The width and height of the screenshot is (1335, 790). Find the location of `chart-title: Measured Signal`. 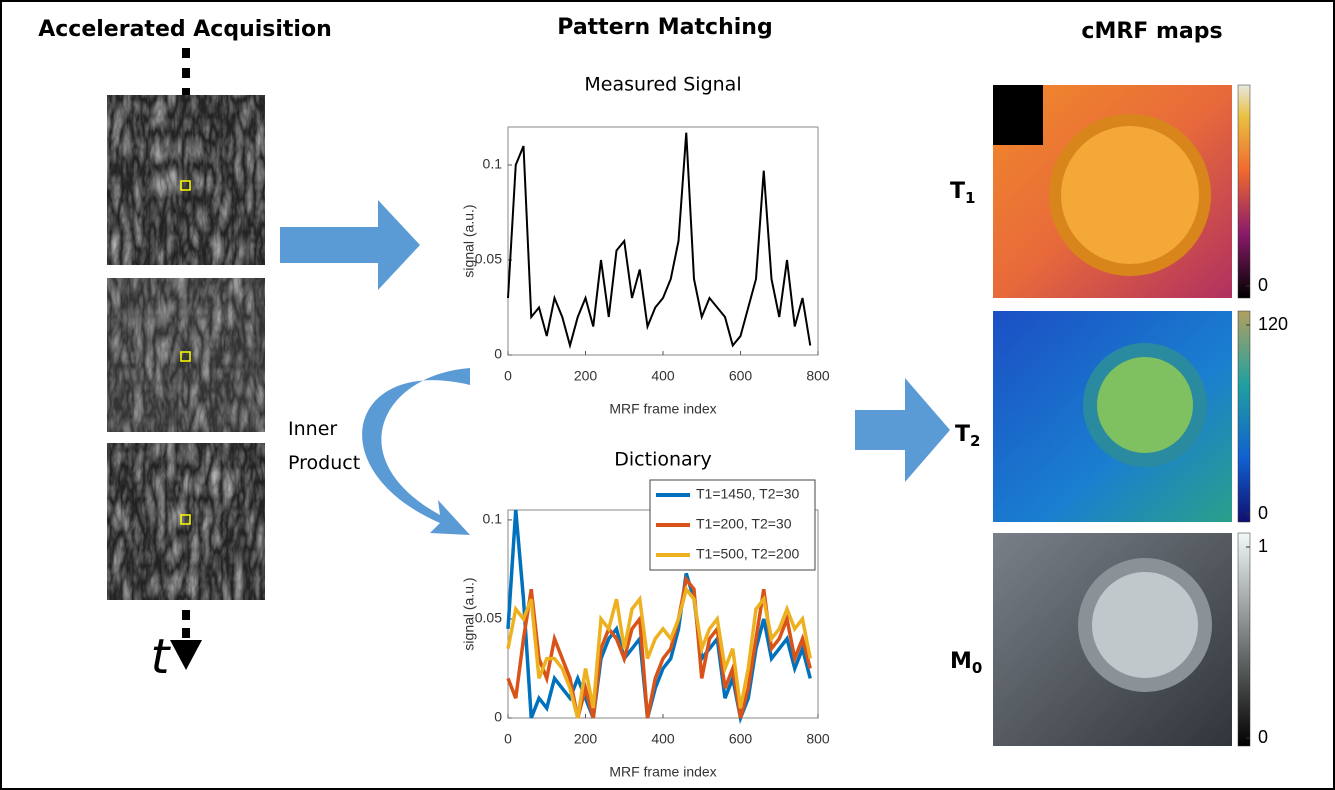

chart-title: Measured Signal is located at coordinates (662, 85).